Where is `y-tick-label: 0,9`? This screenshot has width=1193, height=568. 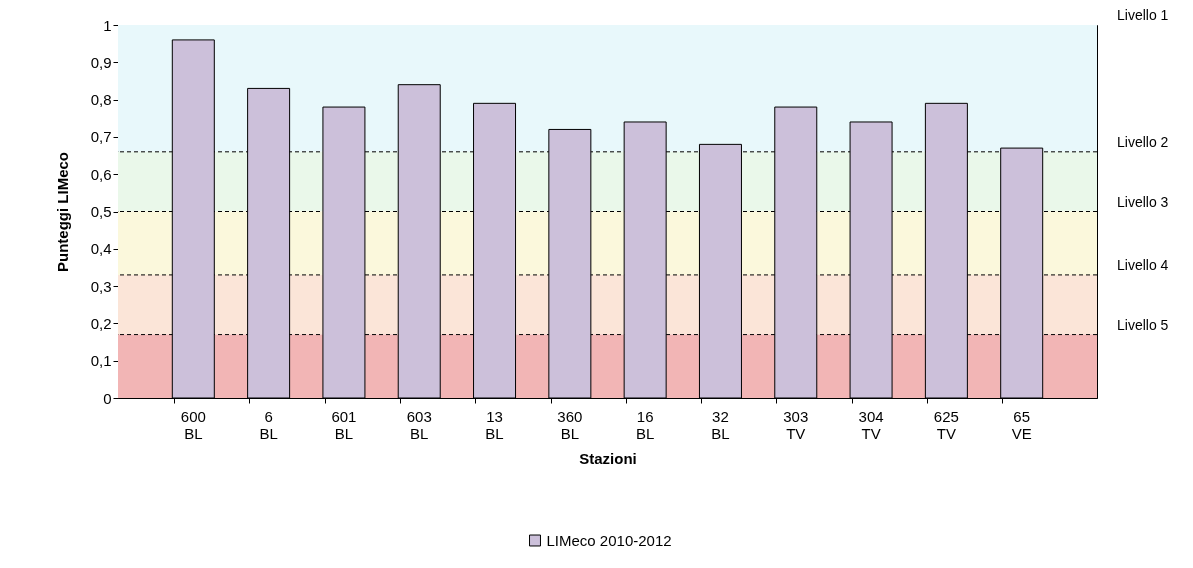 y-tick-label: 0,9 is located at coordinates (101, 62).